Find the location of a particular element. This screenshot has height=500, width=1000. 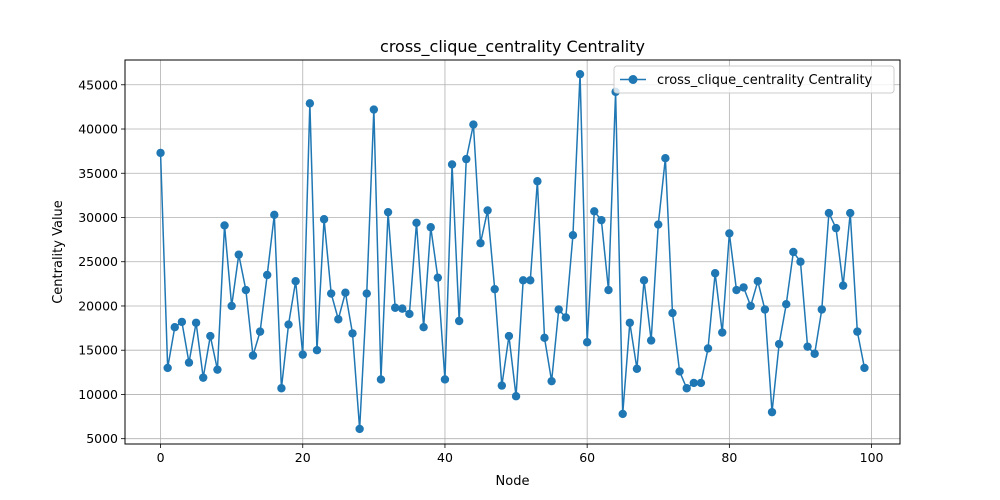

x-tick-label: 40 is located at coordinates (445, 457).